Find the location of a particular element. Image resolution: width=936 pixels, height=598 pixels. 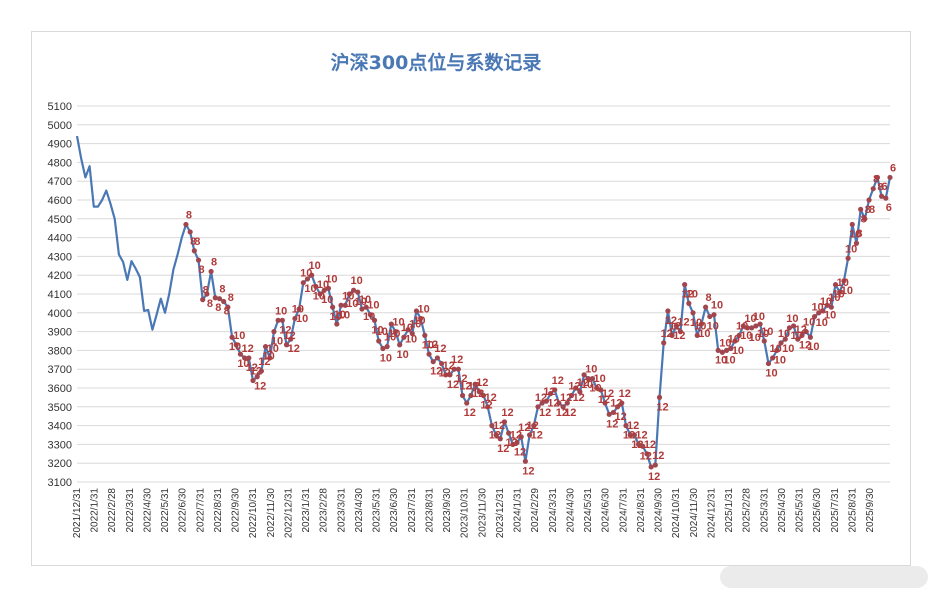

x-tick-label: 2023/7/31 is located at coordinates (412, 510).